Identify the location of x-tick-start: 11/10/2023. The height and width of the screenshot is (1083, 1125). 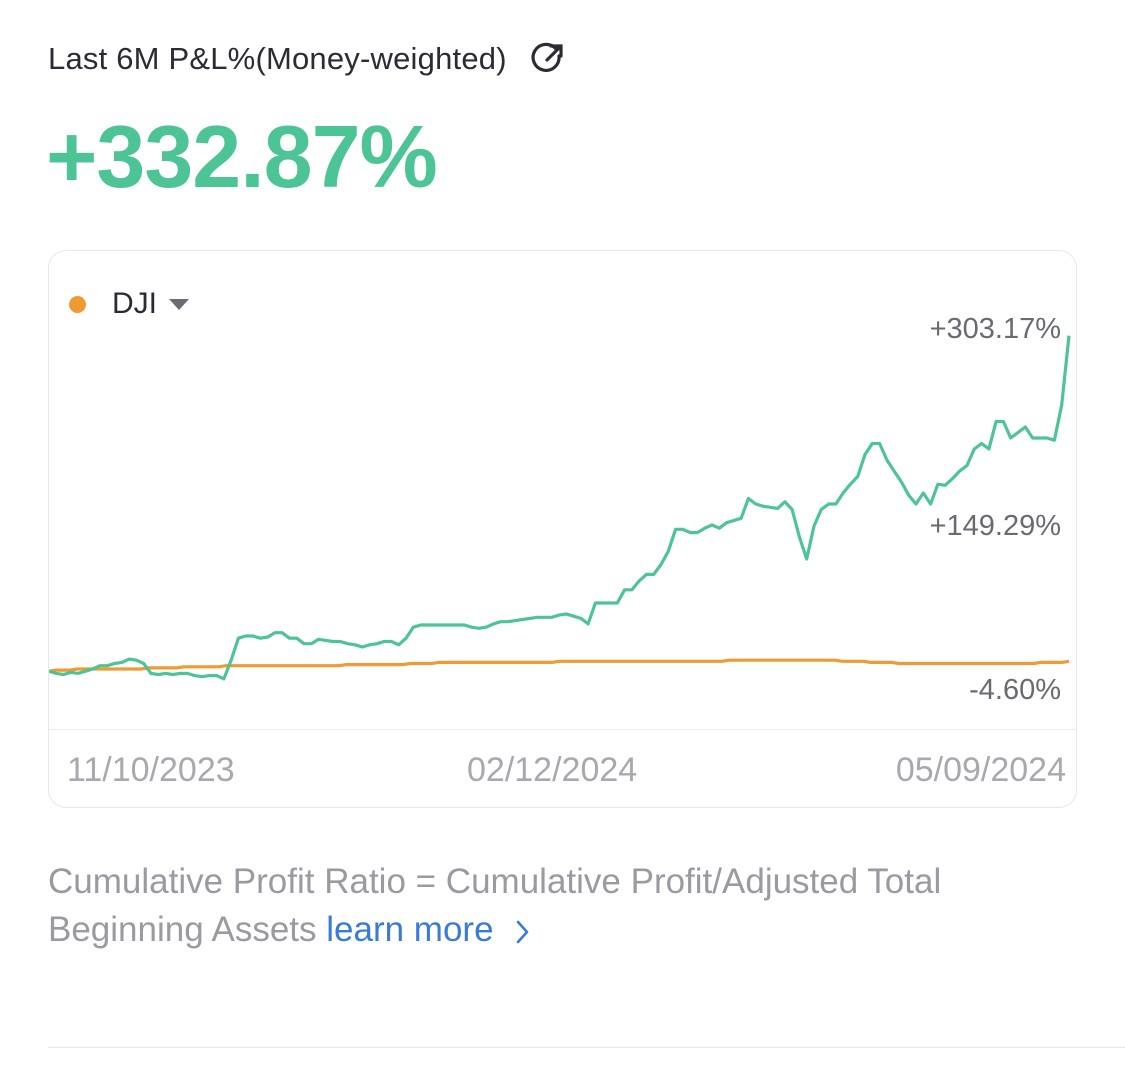
(151, 770).